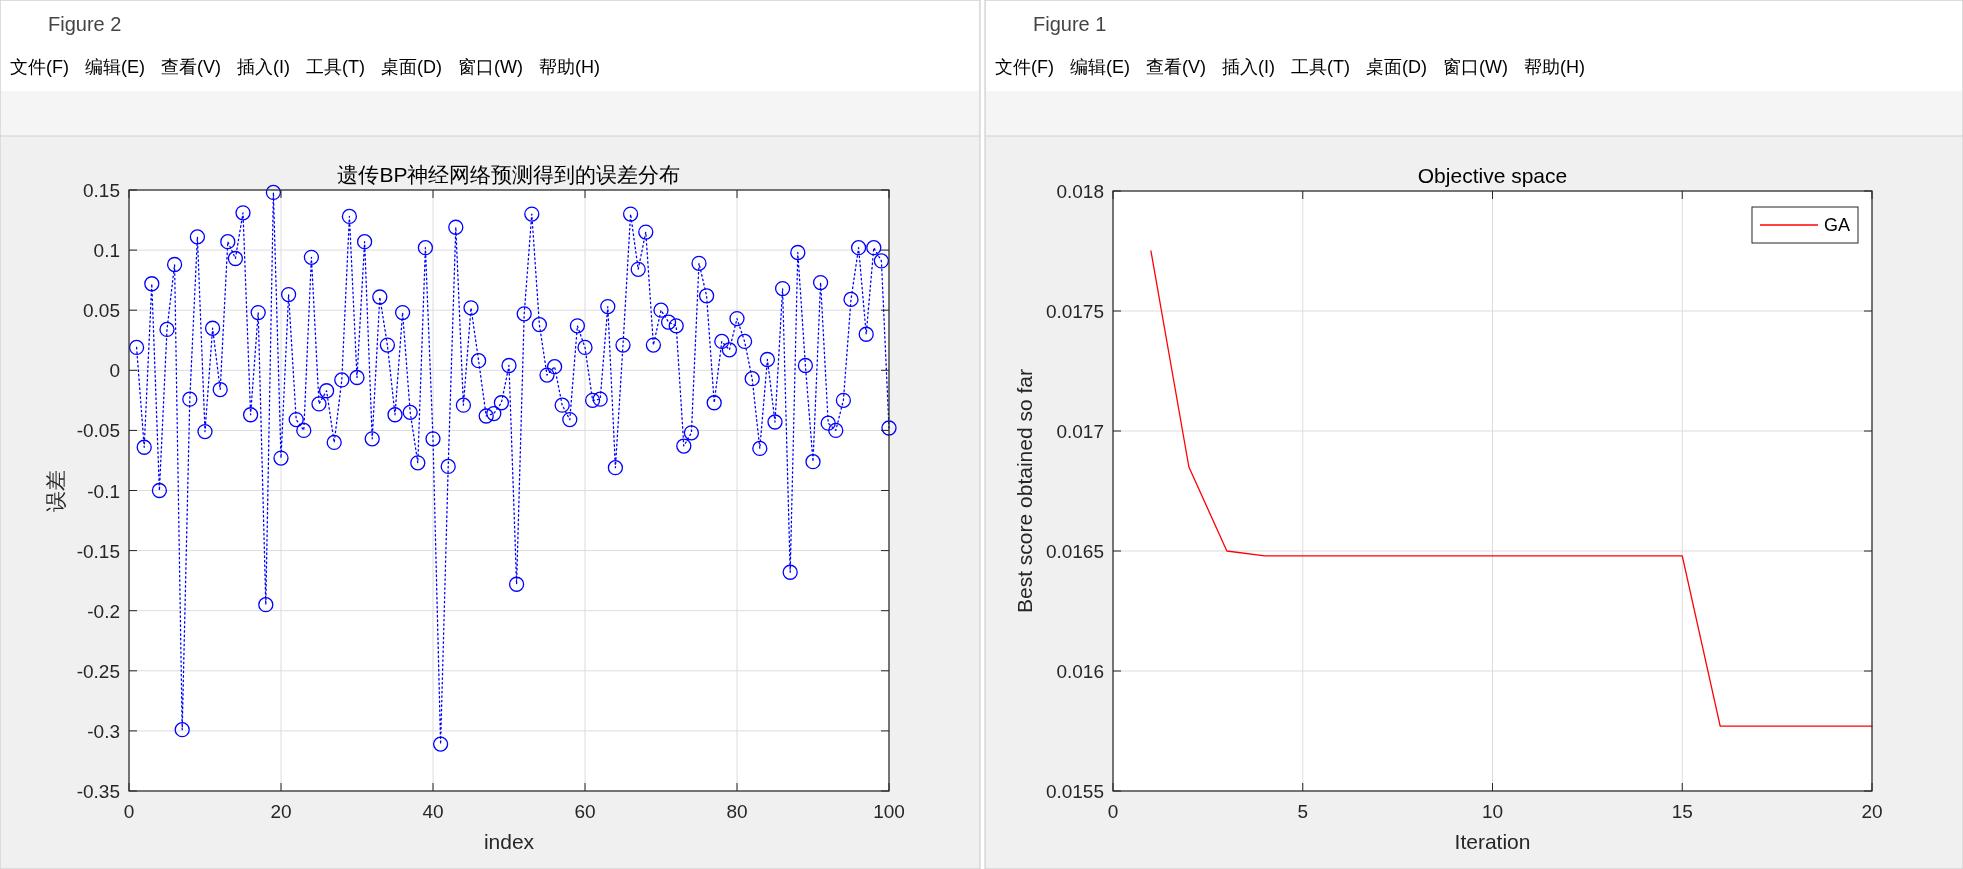  I want to click on y-tick-label: -0.1, so click(103, 491).